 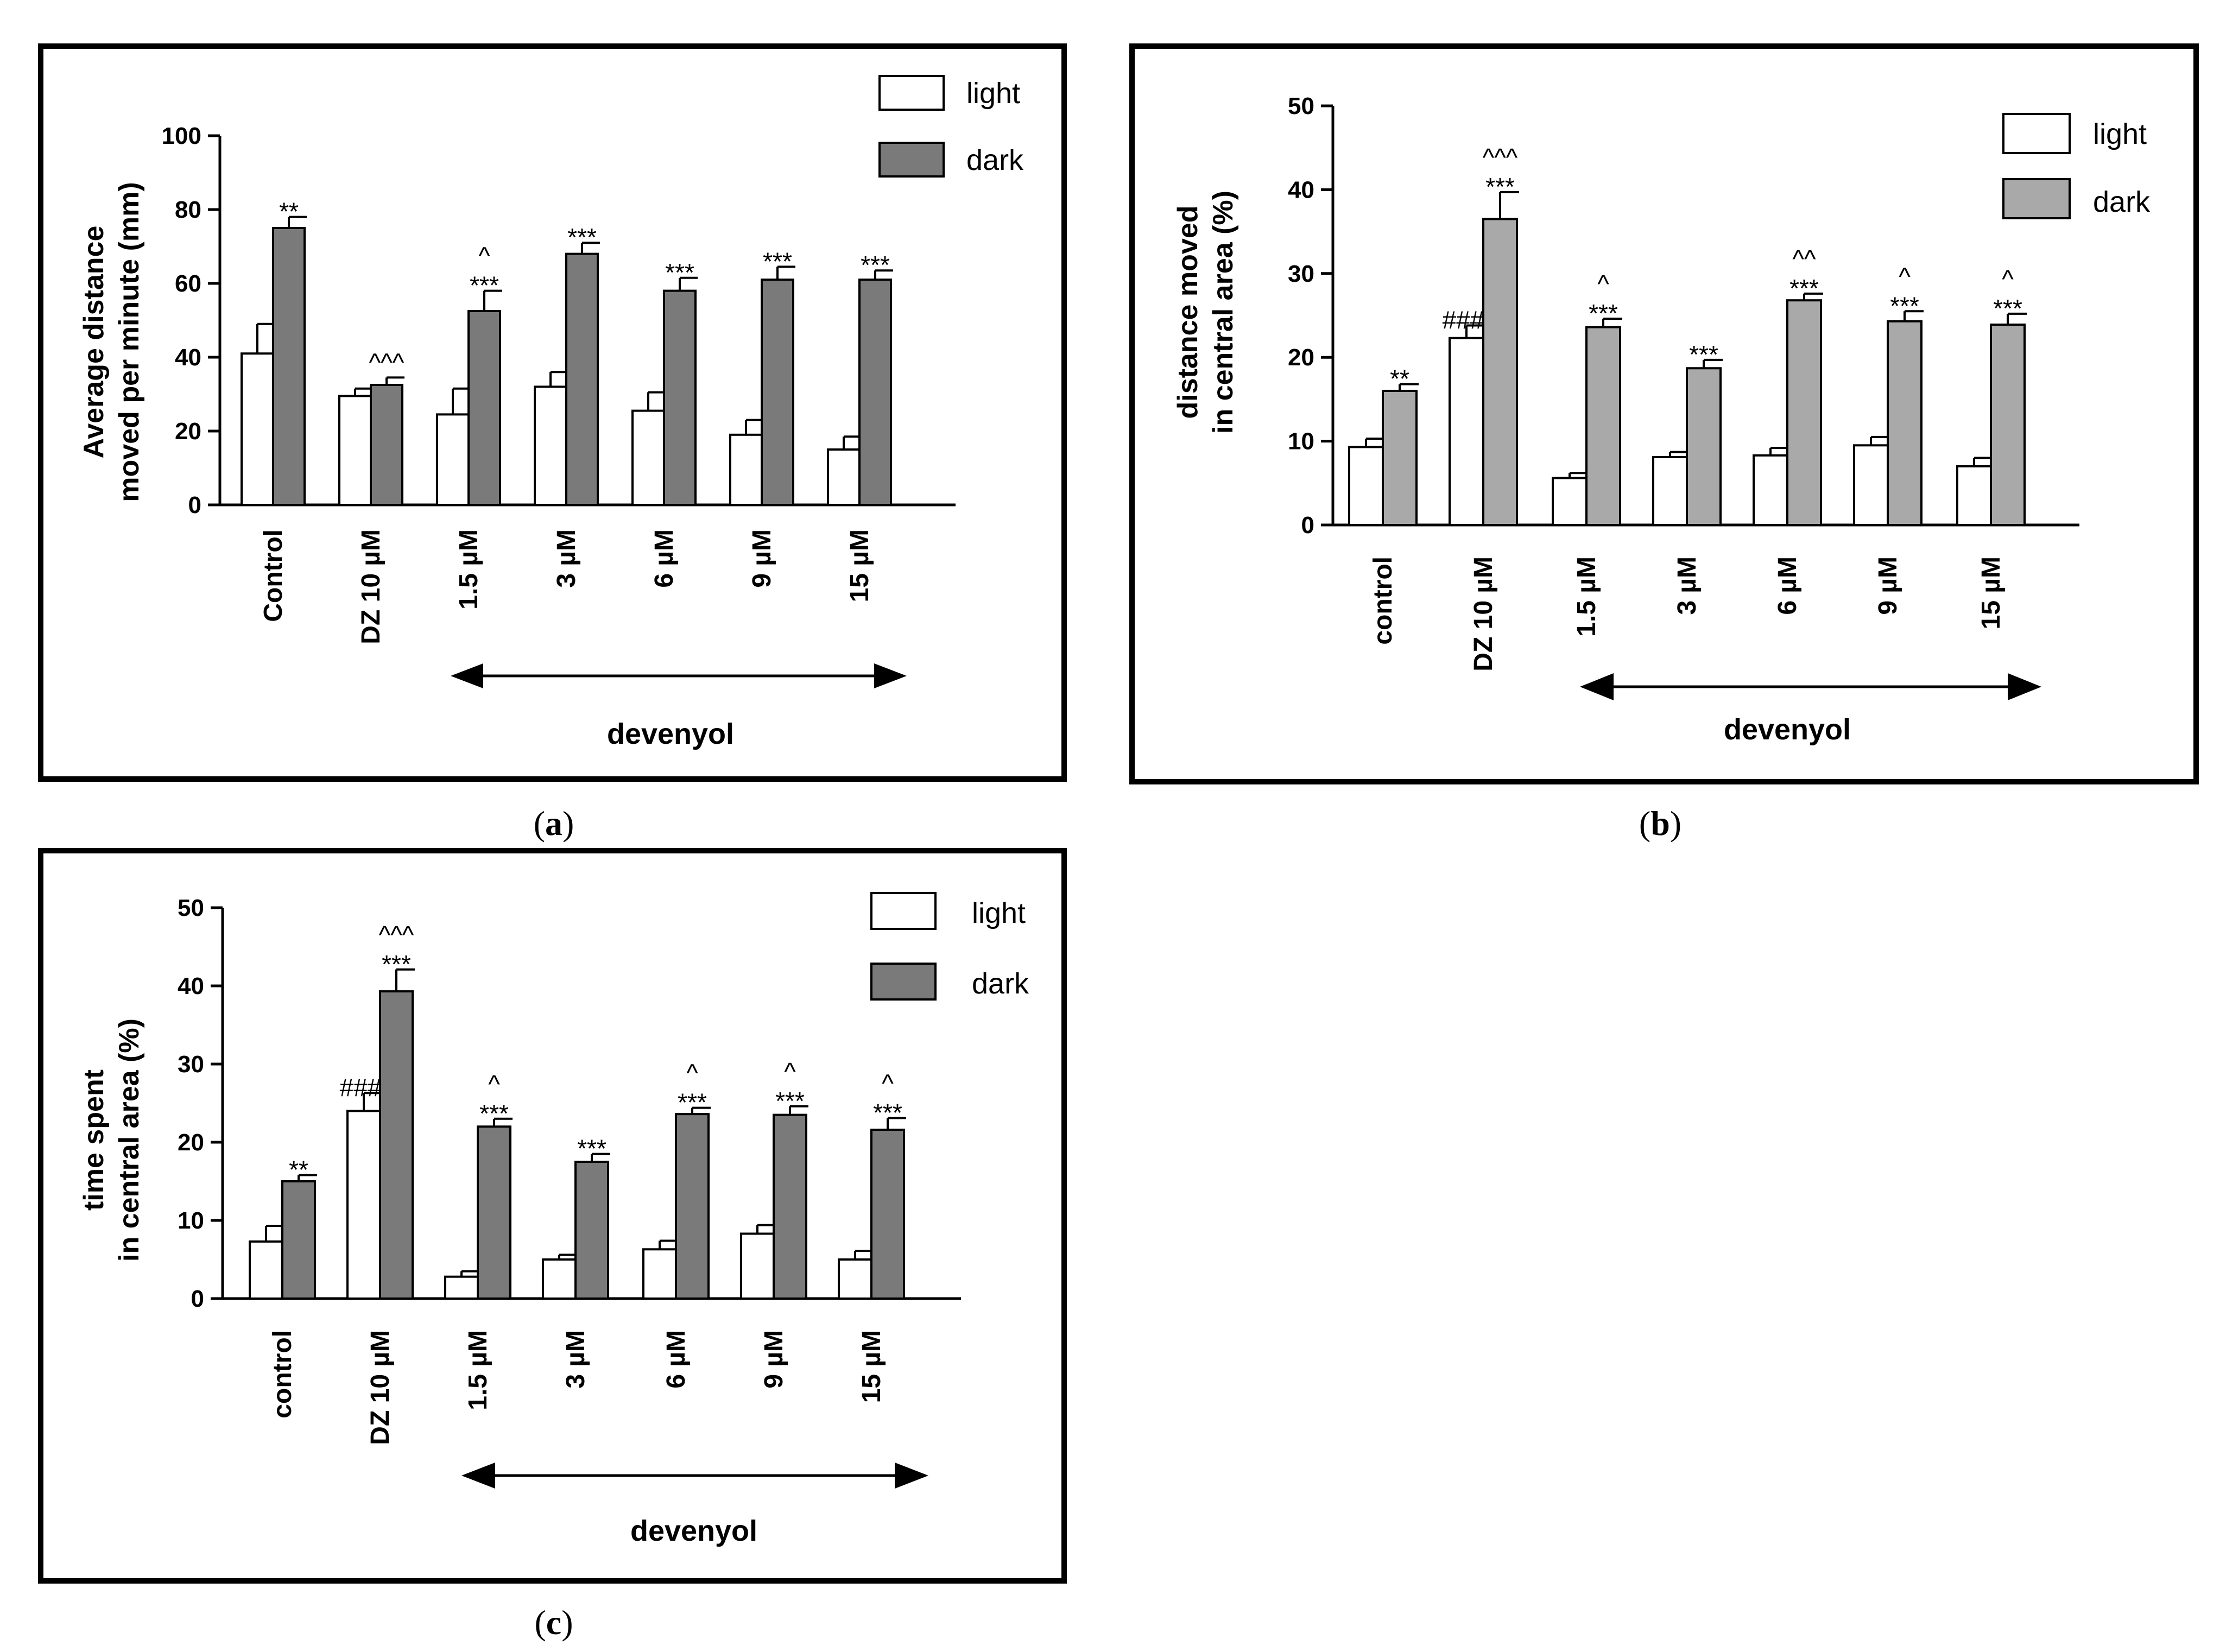 What do you see at coordinates (129, 1140) in the screenshot?
I see `panel-c-ylabel-line2: in central area (%)` at bounding box center [129, 1140].